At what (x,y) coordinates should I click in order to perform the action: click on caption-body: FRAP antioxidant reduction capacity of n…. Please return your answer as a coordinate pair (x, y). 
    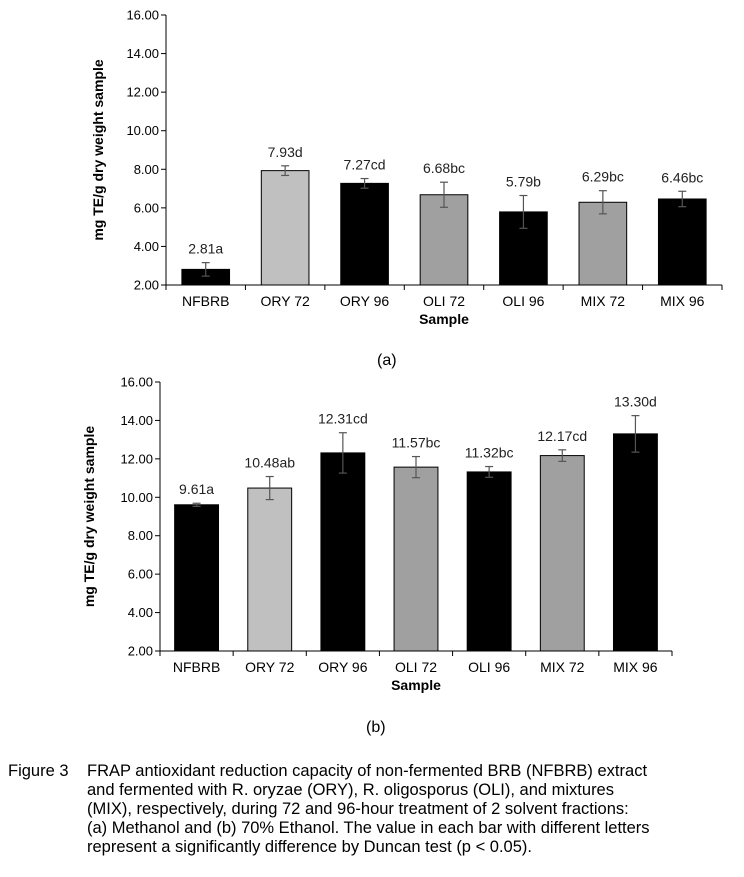
    Looking at the image, I should click on (412, 809).